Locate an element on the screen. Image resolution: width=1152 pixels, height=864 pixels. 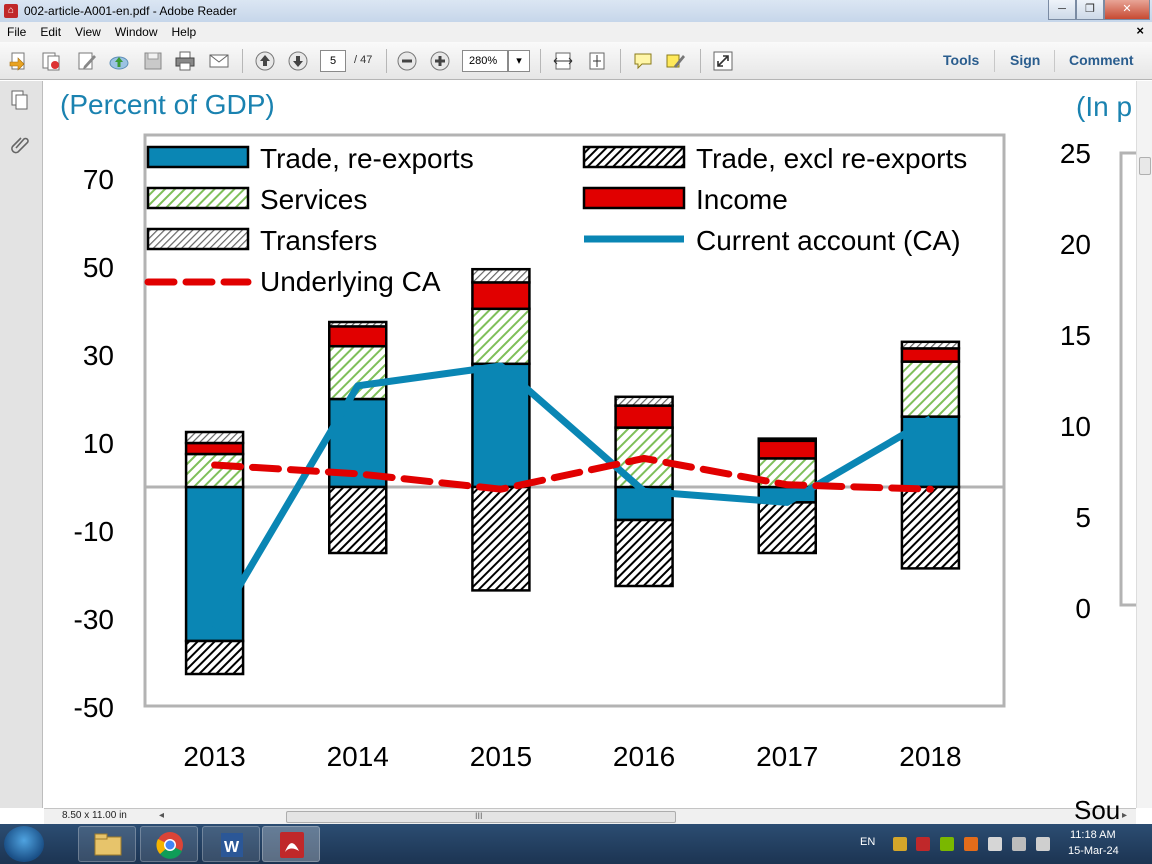
page-total: / 47 is located at coordinates (363, 60).